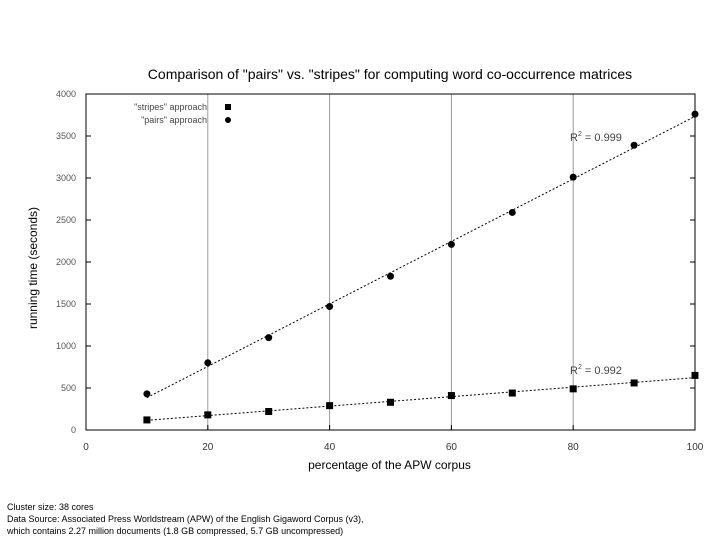 The width and height of the screenshot is (720, 540). Describe the element at coordinates (73, 430) in the screenshot. I see `y-tick-label: 0` at that location.